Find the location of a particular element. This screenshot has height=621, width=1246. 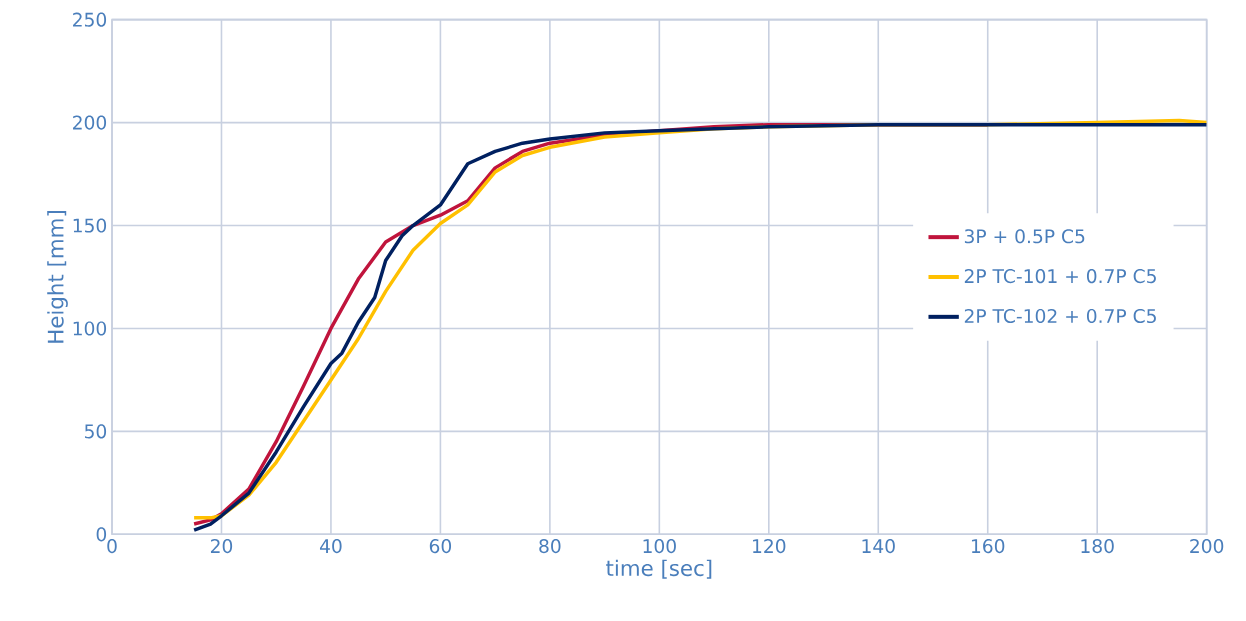

x-tick-label: 60 is located at coordinates (440, 546).